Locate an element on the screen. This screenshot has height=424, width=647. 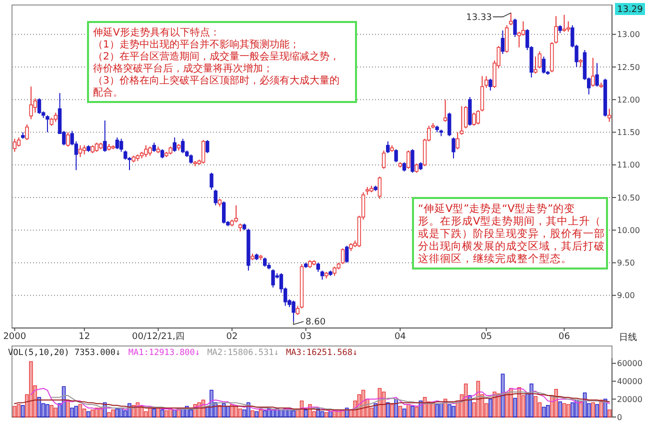
y-tick-label: 11.00 is located at coordinates (628, 165).